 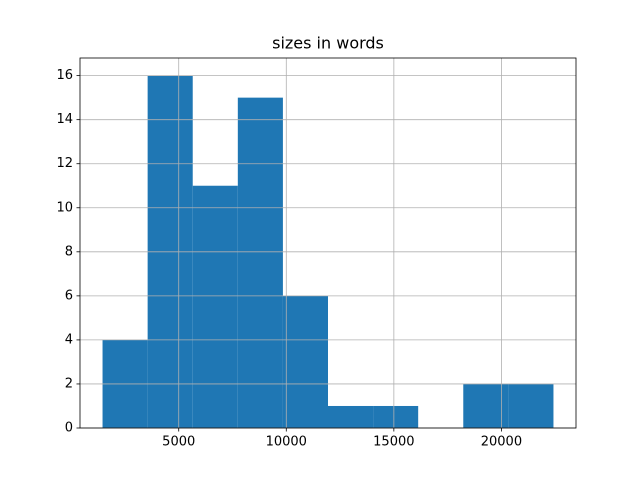 What do you see at coordinates (178, 442) in the screenshot?
I see `x-tick-label: 5000` at bounding box center [178, 442].